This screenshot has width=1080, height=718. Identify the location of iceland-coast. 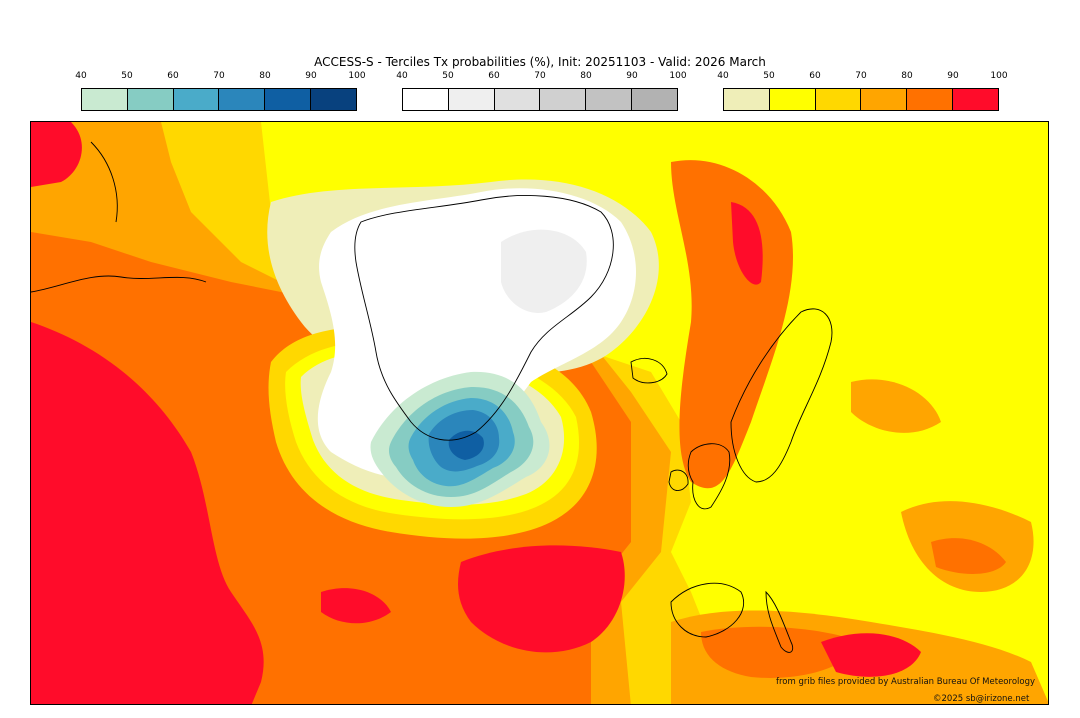
(649, 371).